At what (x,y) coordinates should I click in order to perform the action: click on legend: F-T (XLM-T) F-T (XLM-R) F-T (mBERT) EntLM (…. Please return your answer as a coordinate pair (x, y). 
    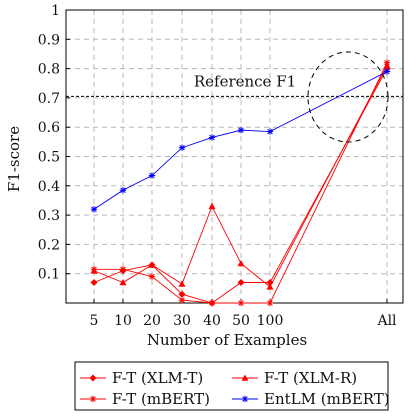
    Looking at the image, I should click on (232, 386).